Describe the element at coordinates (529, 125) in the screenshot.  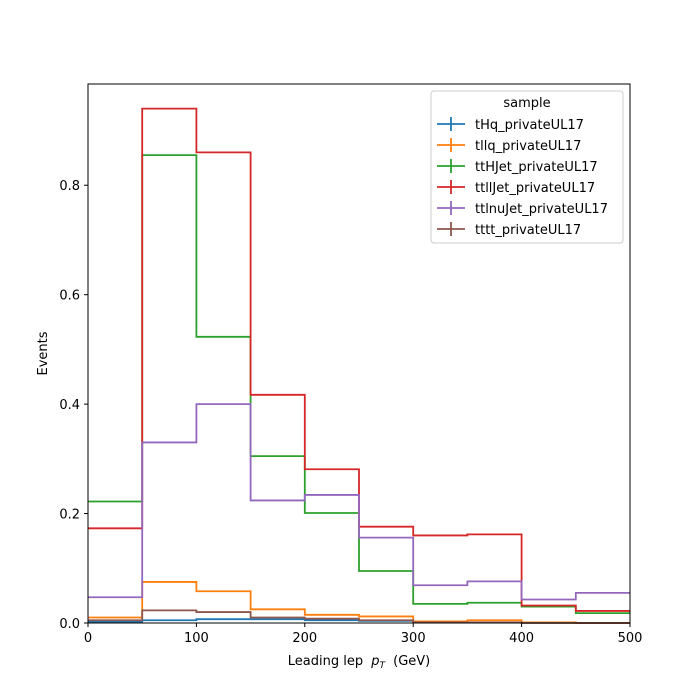
I see `legend-label: tHq_privateUL17` at that location.